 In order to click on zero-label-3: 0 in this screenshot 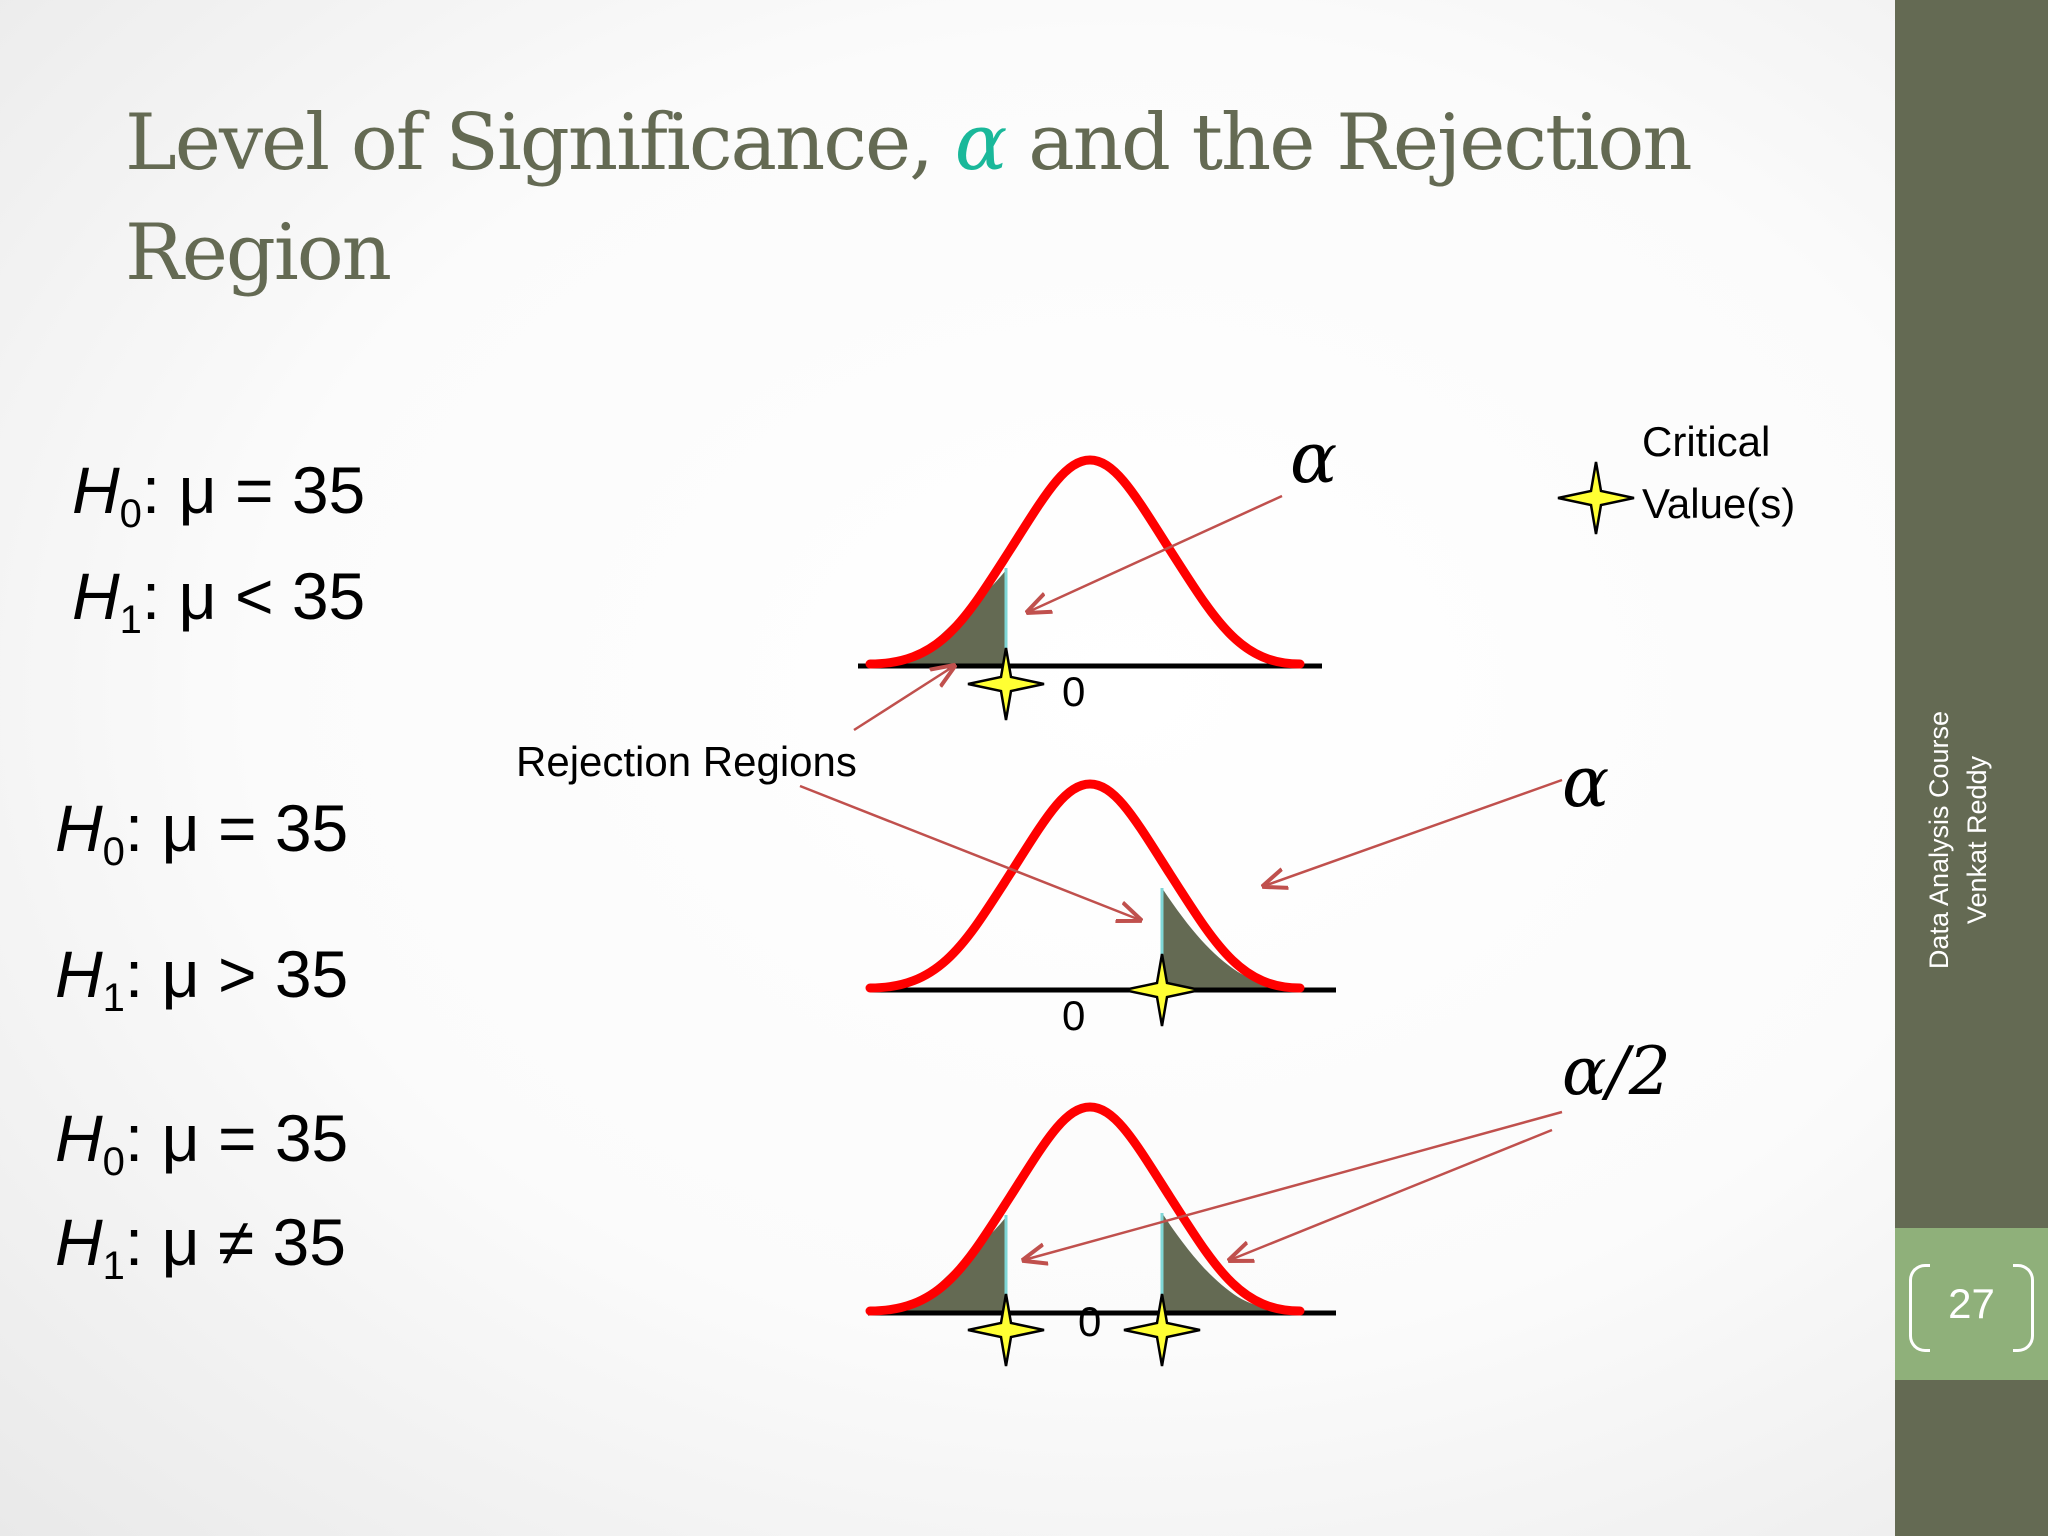, I will do `click(1089, 1321)`.